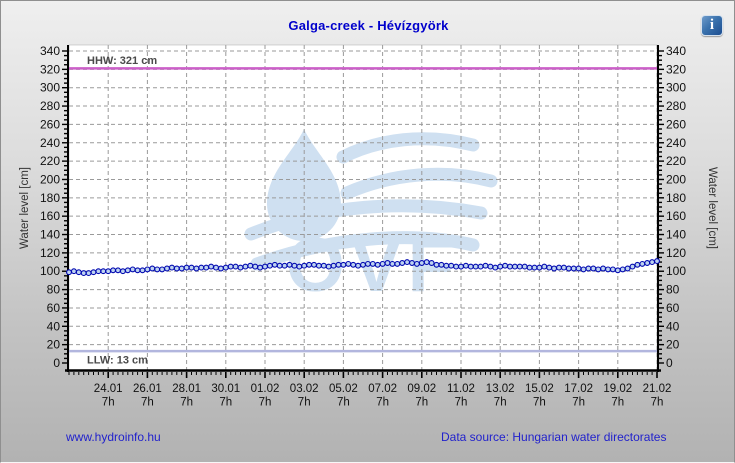  I want to click on y-tick-label-right: 220, so click(676, 161).